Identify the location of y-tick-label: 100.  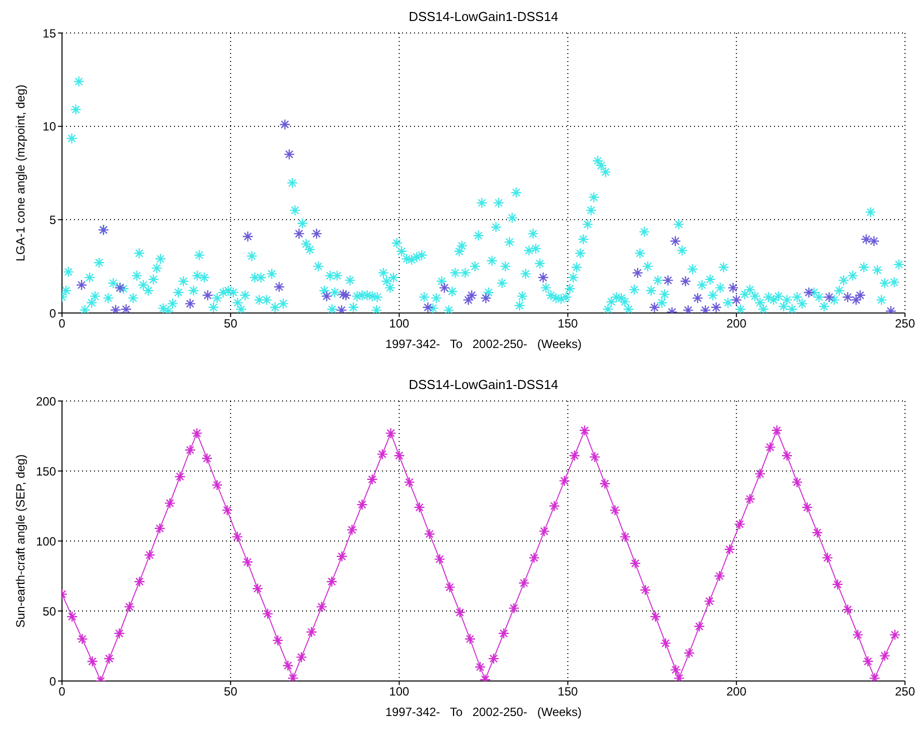
(46, 541).